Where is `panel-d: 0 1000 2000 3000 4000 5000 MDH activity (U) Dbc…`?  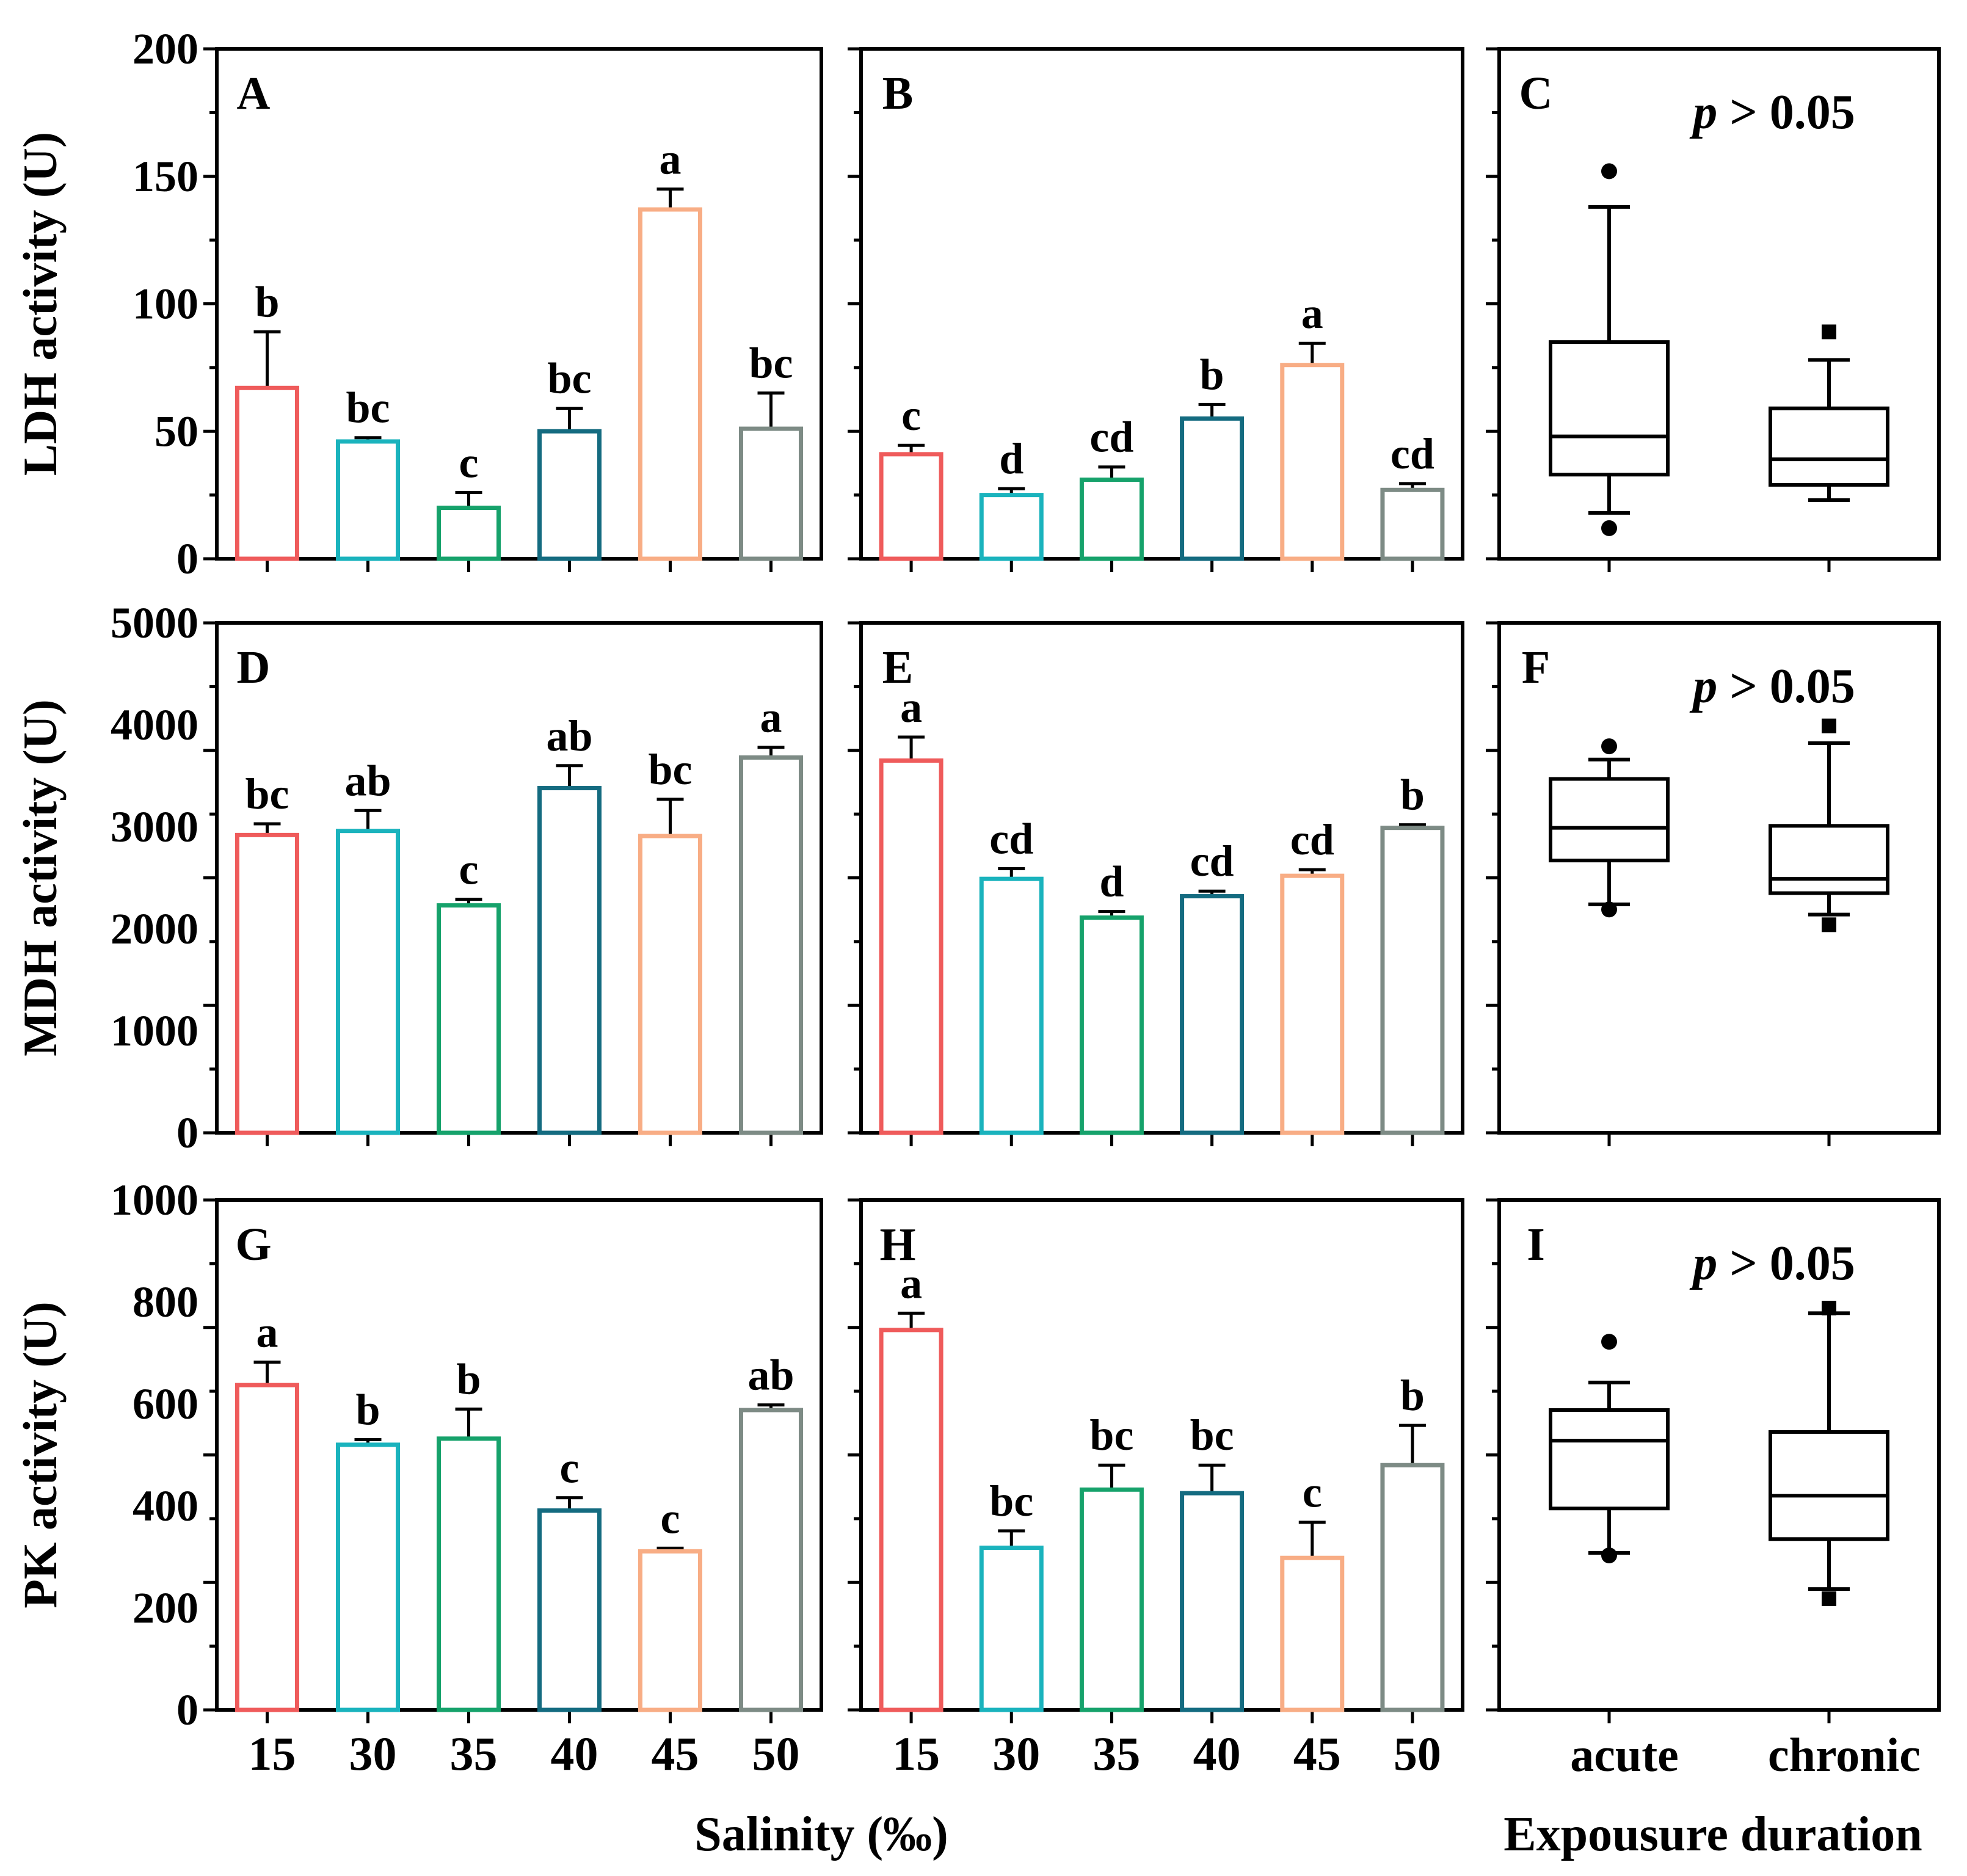 panel-d: 0 1000 2000 3000 4000 5000 MDH activity (U) Dbc… is located at coordinates (418, 877).